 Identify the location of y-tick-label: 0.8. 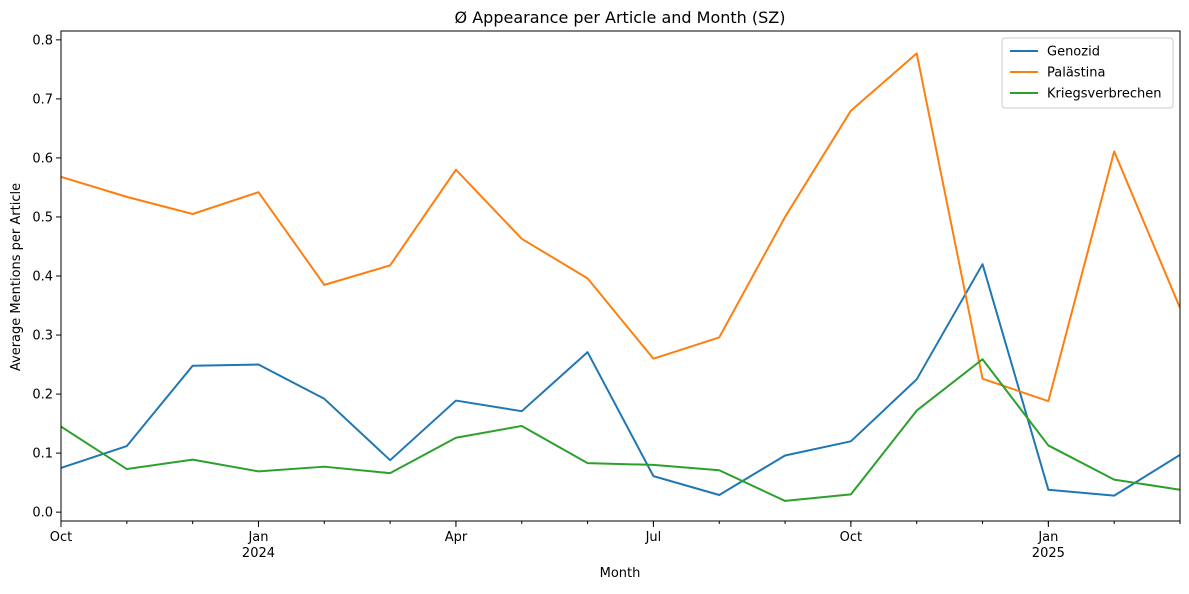
(42, 40).